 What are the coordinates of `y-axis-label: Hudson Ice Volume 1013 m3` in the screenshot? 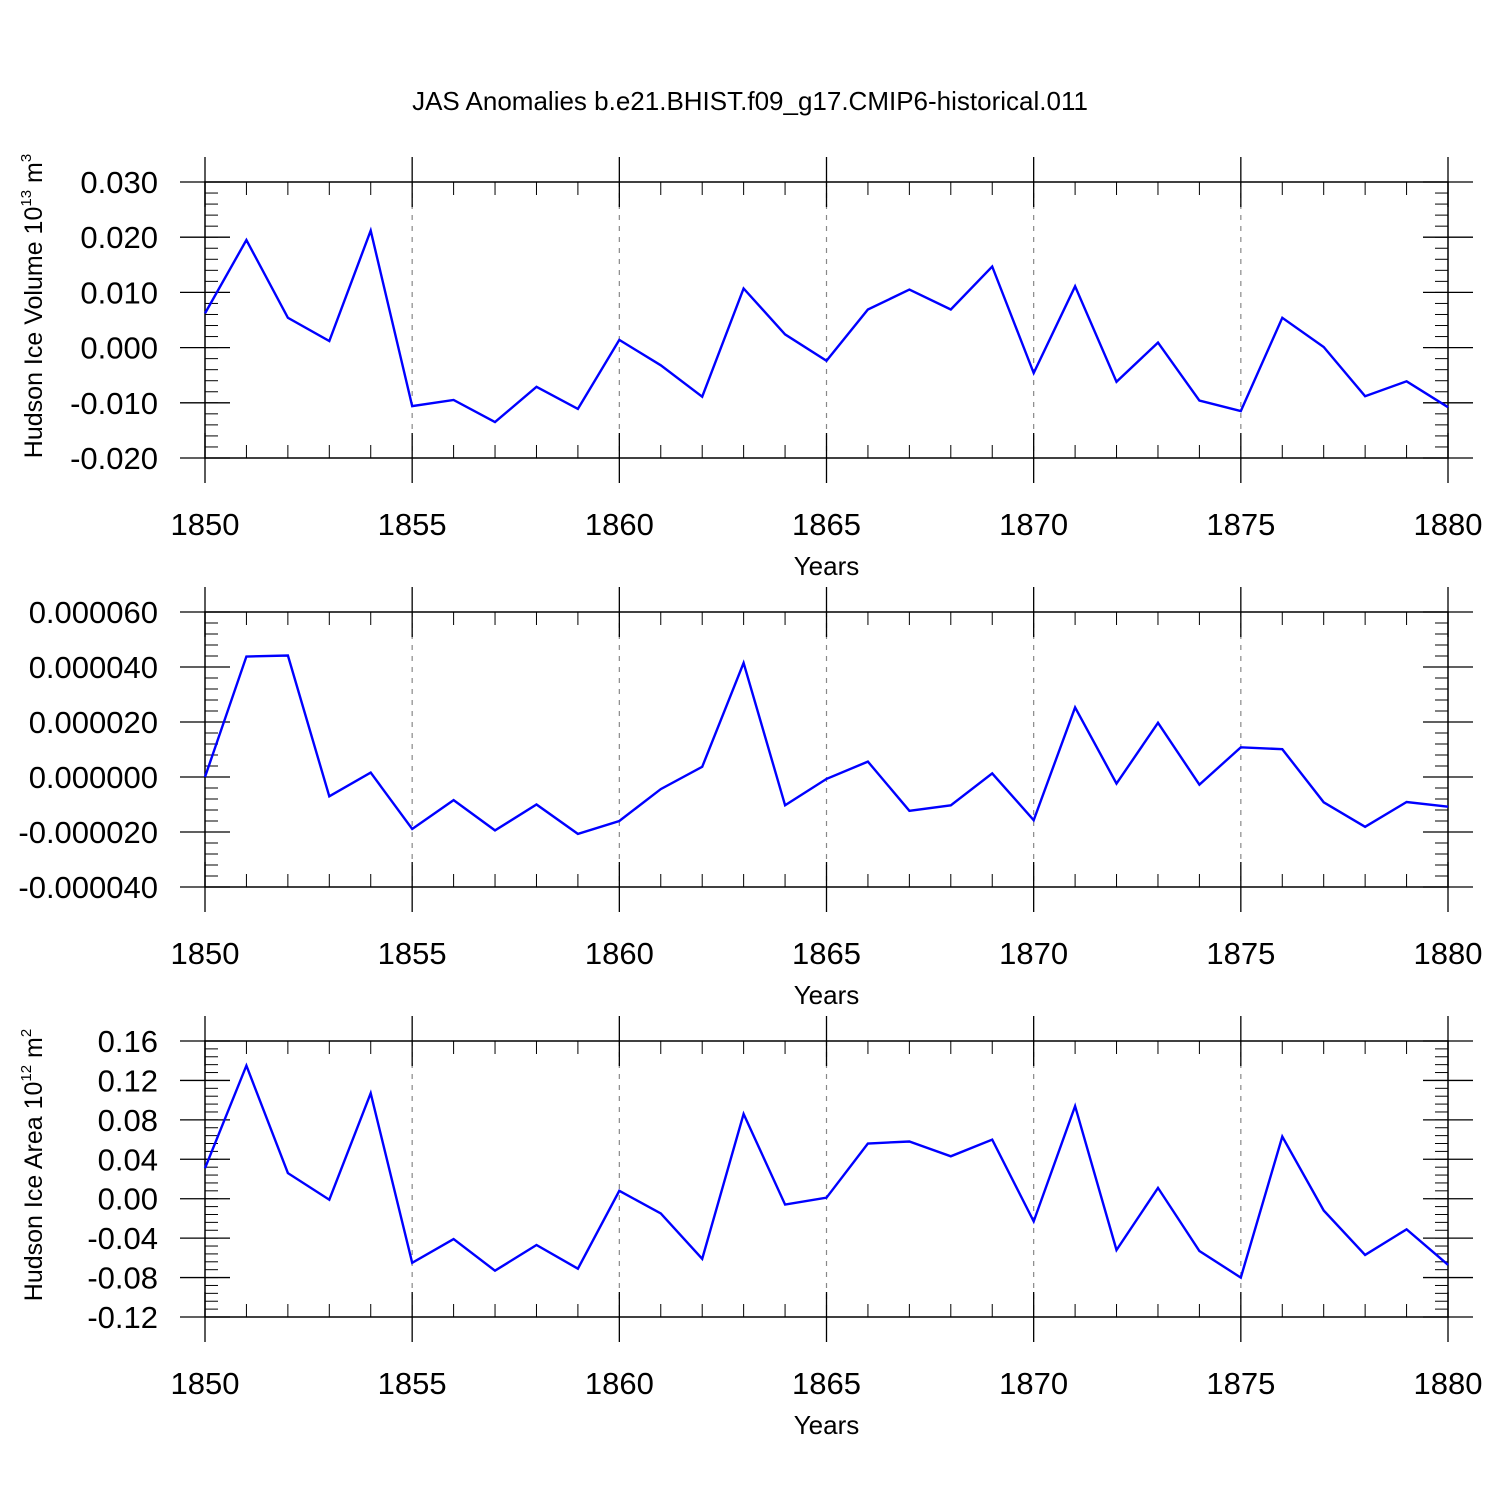 It's located at (33, 306).